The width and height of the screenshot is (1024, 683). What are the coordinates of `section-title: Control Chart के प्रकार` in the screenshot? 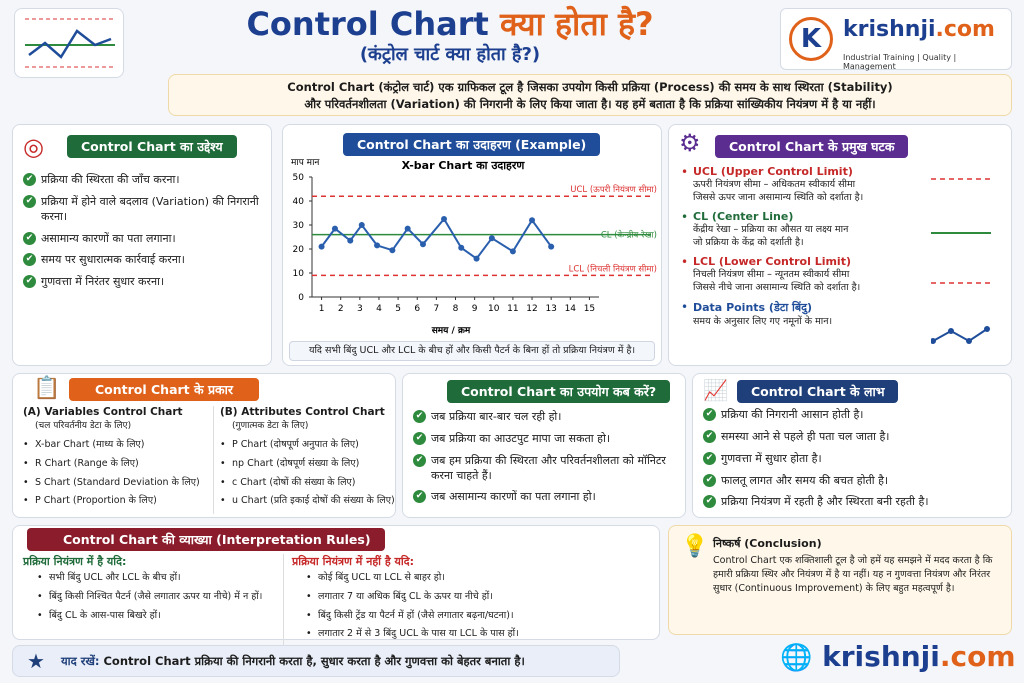 It's located at (164, 389).